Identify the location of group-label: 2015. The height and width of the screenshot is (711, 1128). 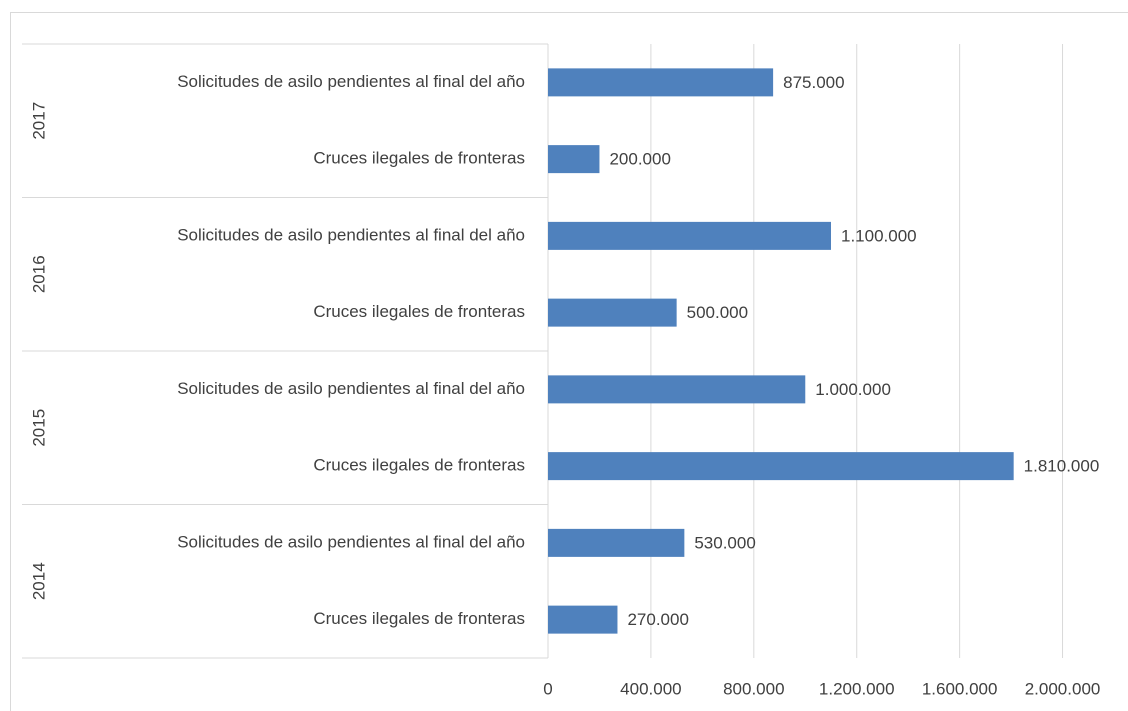
(38, 428).